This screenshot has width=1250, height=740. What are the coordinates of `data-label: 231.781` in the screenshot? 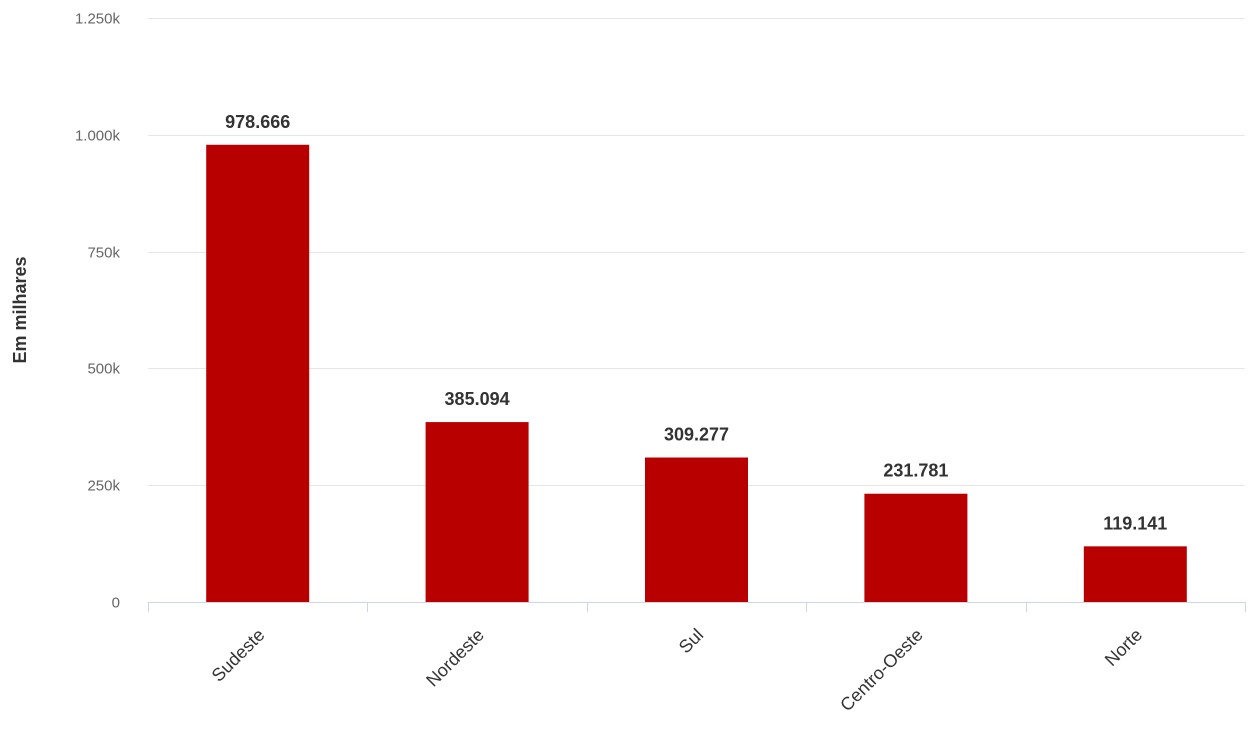 It's located at (915, 471).